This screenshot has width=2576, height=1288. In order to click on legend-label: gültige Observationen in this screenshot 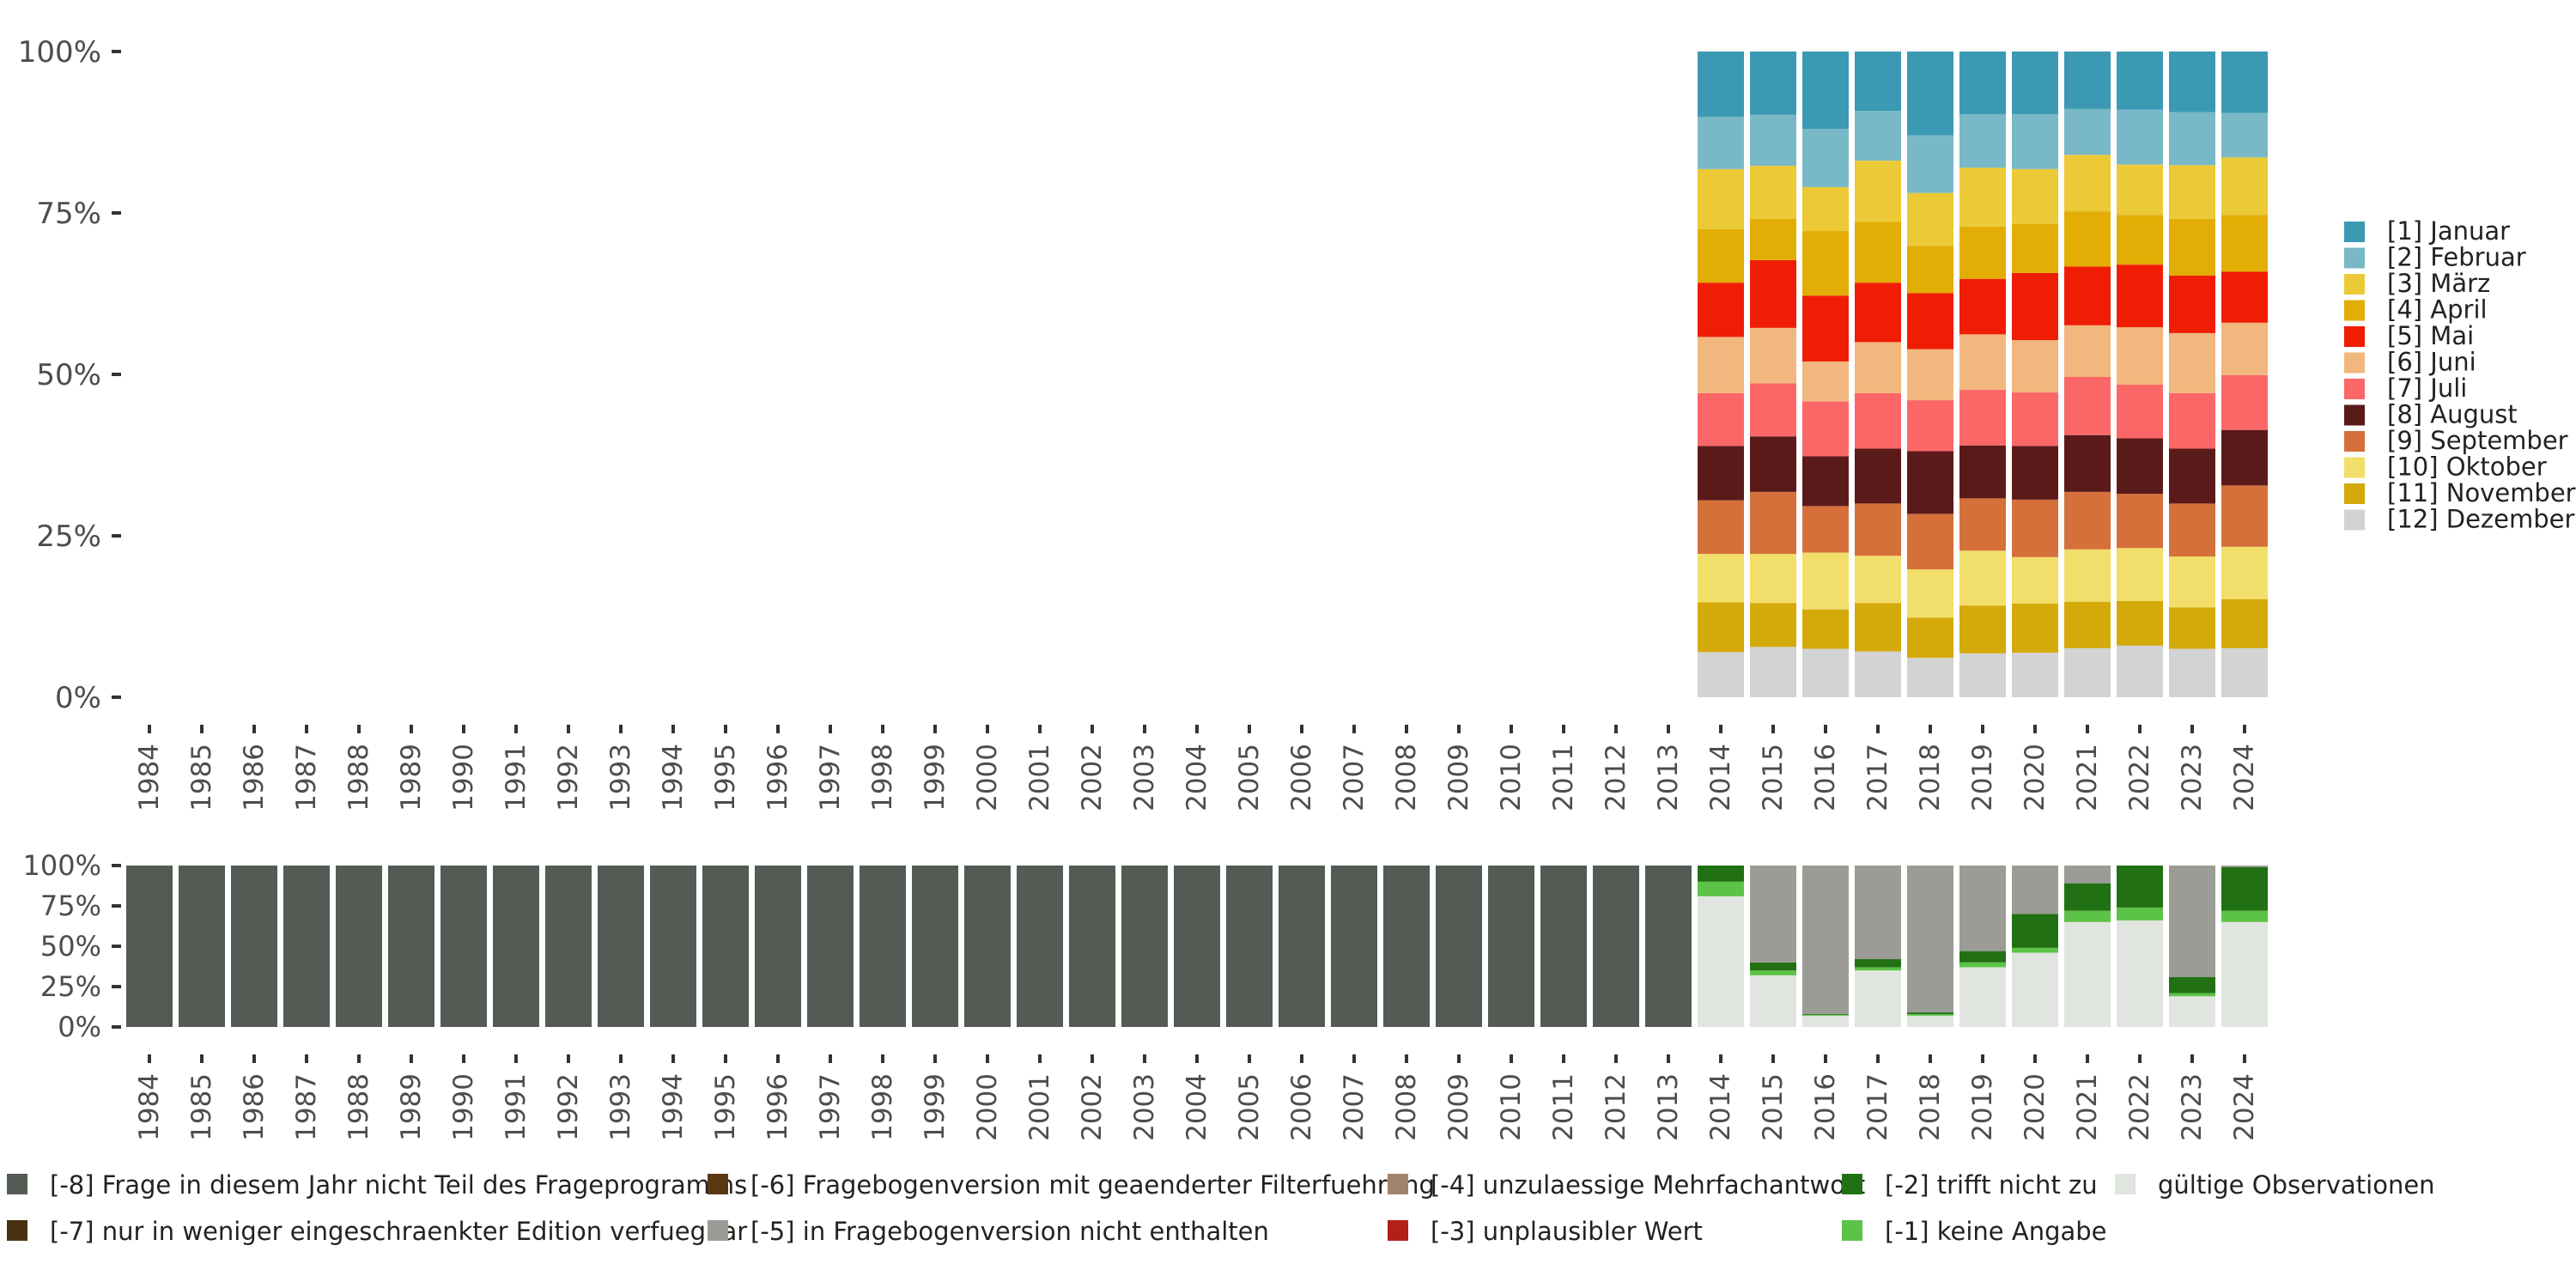, I will do `click(2296, 1185)`.